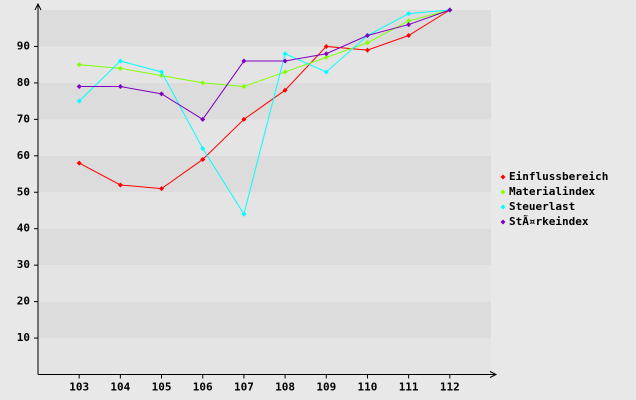 The width and height of the screenshot is (636, 400). Describe the element at coordinates (23, 82) in the screenshot. I see `y-tick-label: 80` at that location.